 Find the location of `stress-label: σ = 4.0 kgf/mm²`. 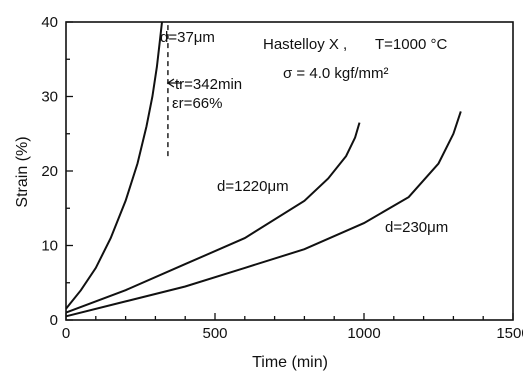

stress-label: σ = 4.0 kgf/mm² is located at coordinates (336, 73).